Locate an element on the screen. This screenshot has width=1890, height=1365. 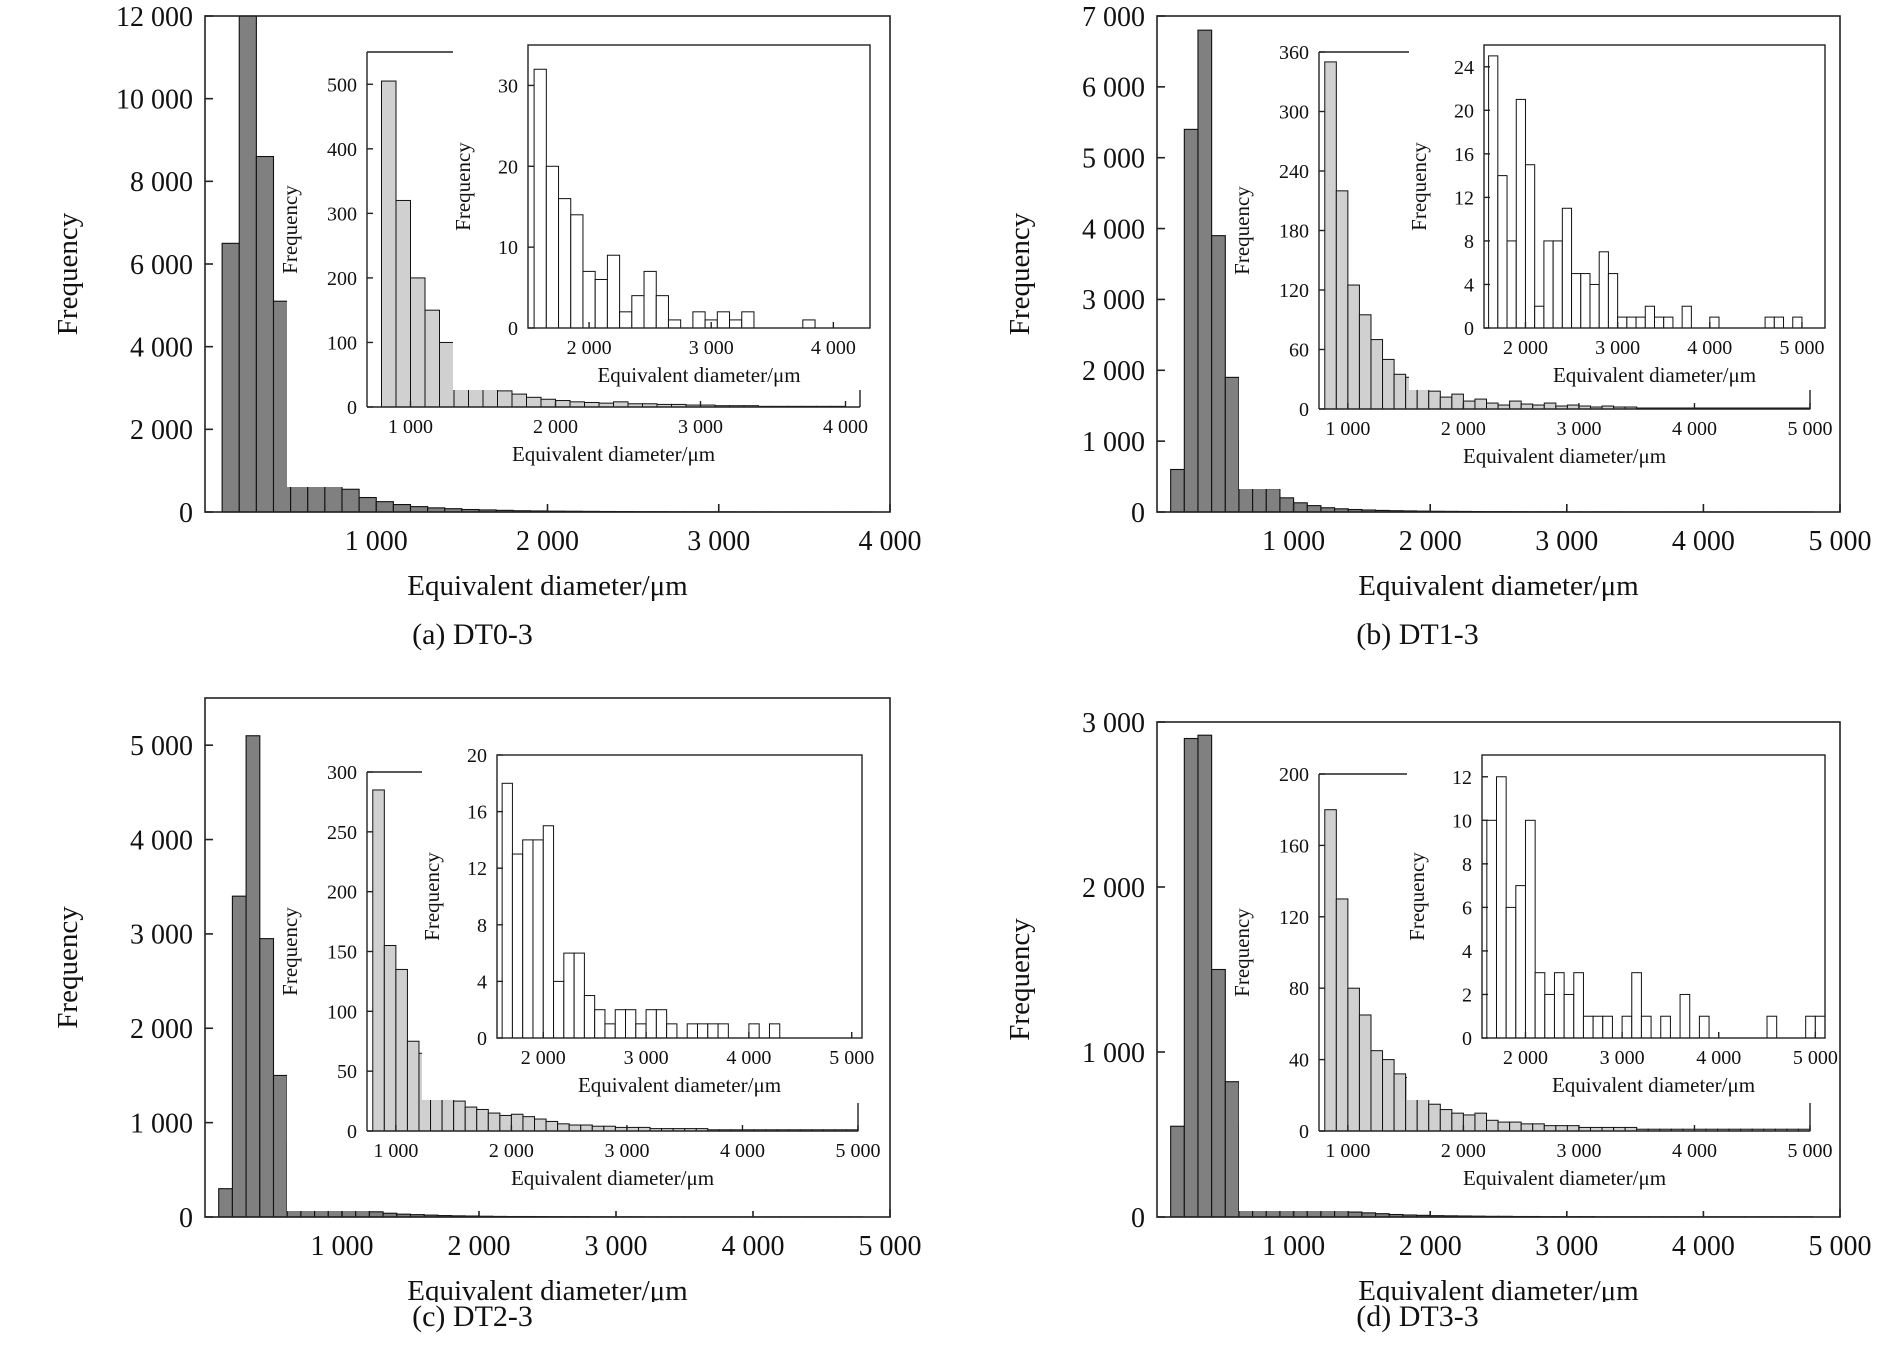
inset1-ytick-label: 150 is located at coordinates (342, 953).